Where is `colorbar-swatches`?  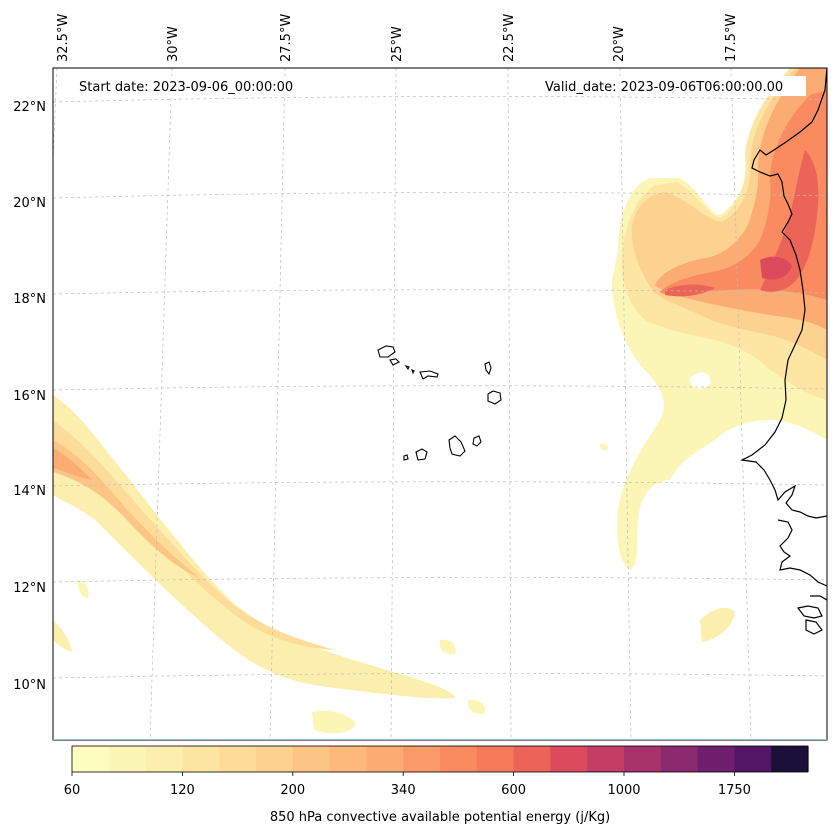
colorbar-swatches is located at coordinates (440, 759).